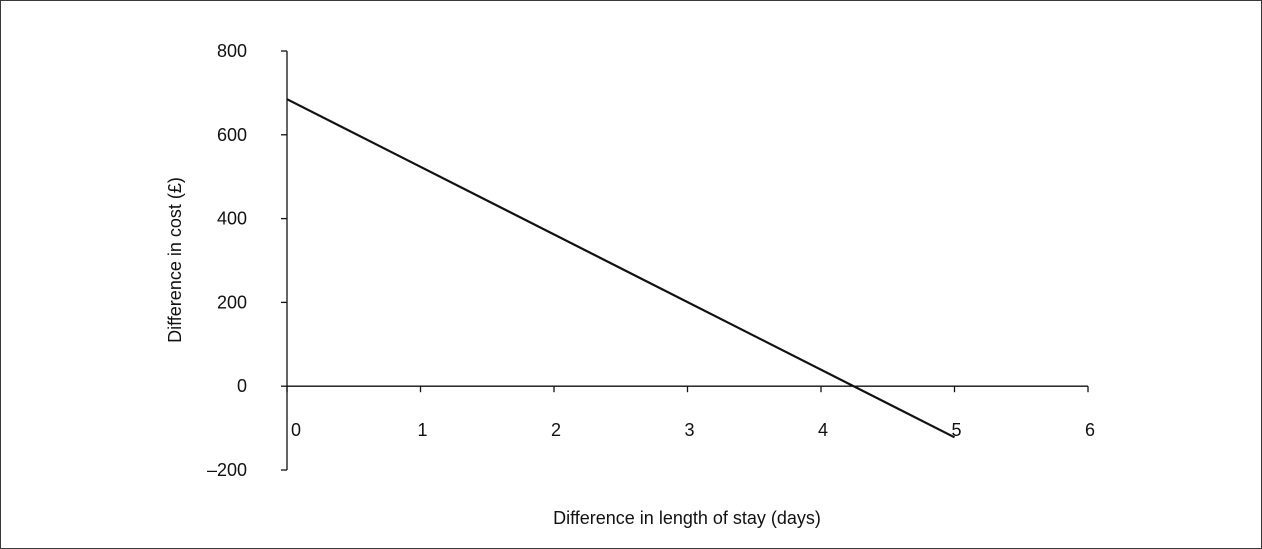  I want to click on x-tick-label: 0, so click(296, 430).